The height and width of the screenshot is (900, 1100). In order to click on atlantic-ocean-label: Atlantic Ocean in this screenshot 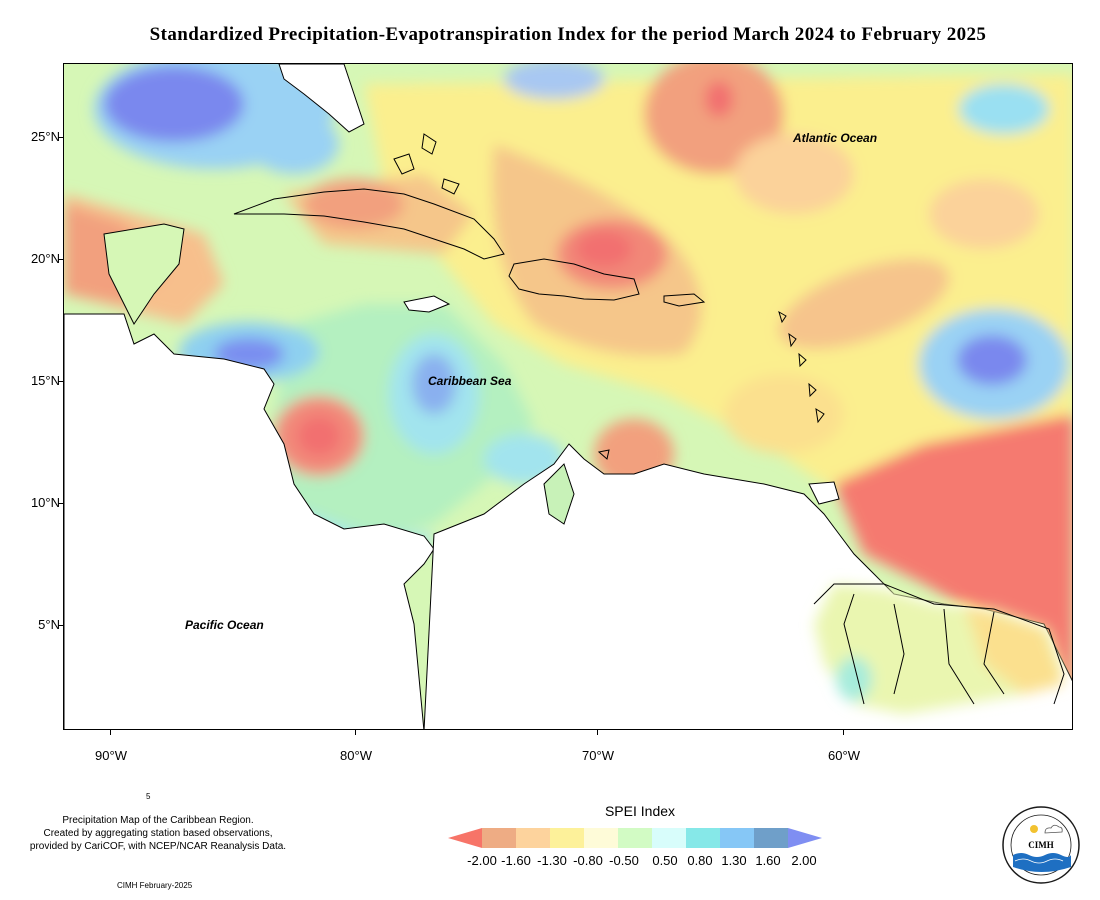, I will do `click(835, 138)`.